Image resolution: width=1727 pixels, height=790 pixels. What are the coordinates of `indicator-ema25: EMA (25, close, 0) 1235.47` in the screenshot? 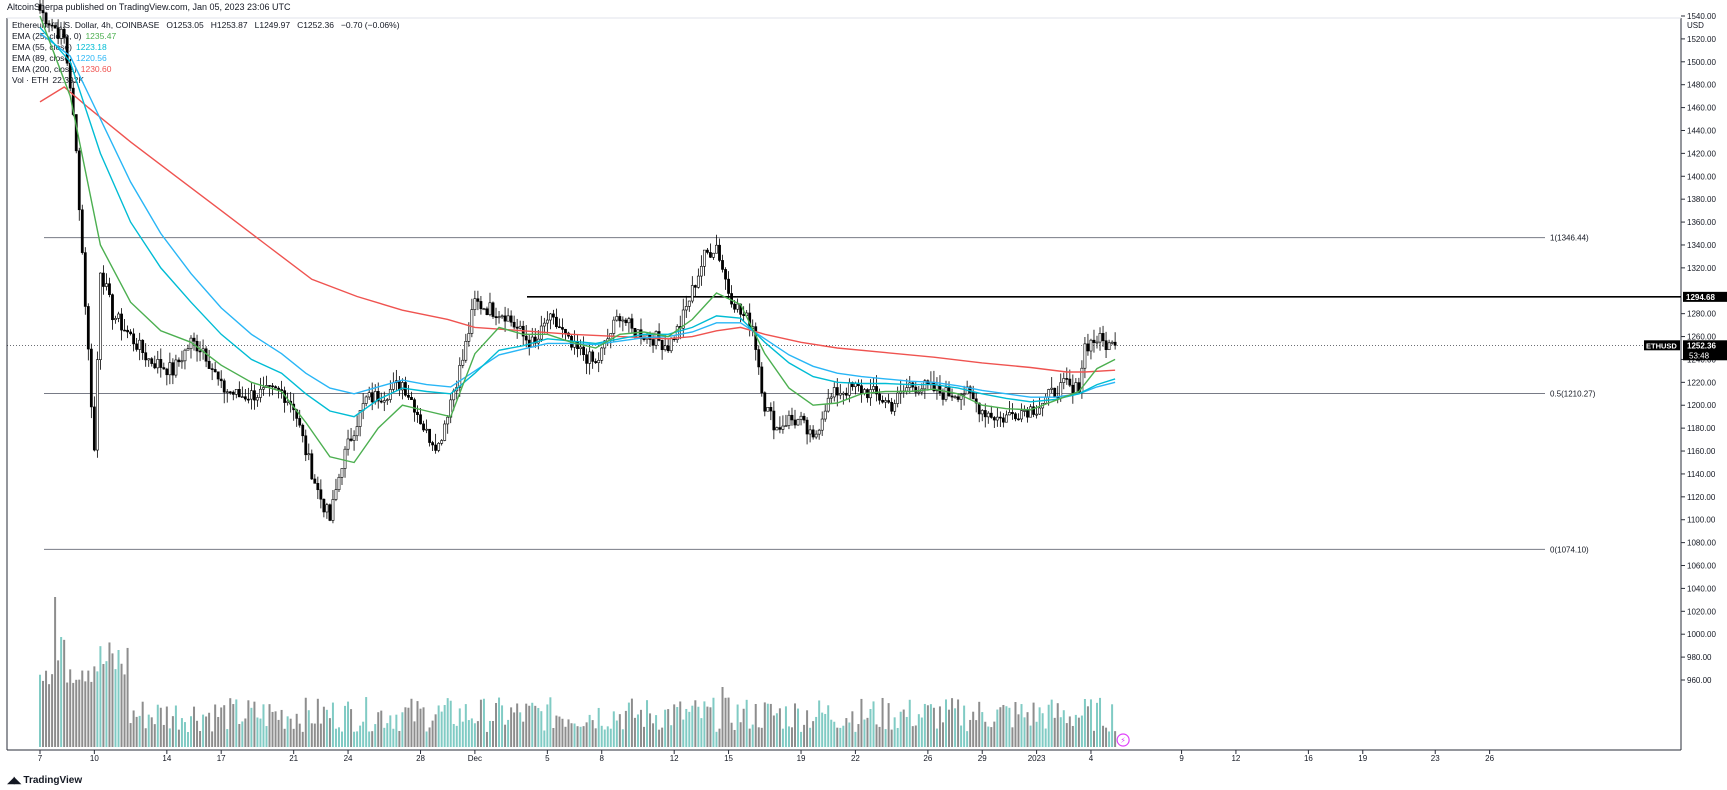 It's located at (207, 36).